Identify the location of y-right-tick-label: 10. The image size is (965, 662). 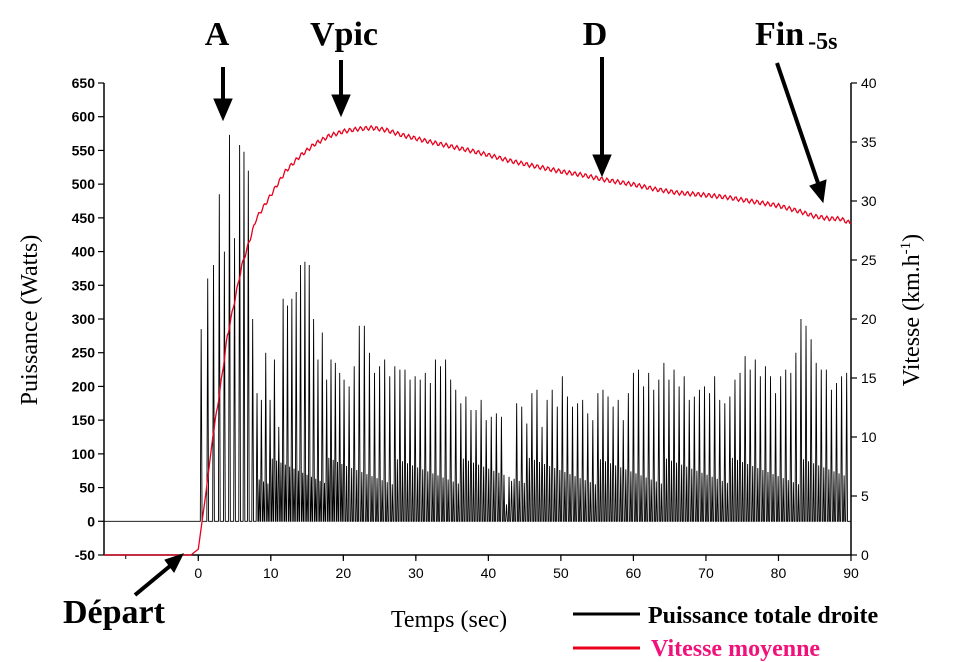
(869, 437).